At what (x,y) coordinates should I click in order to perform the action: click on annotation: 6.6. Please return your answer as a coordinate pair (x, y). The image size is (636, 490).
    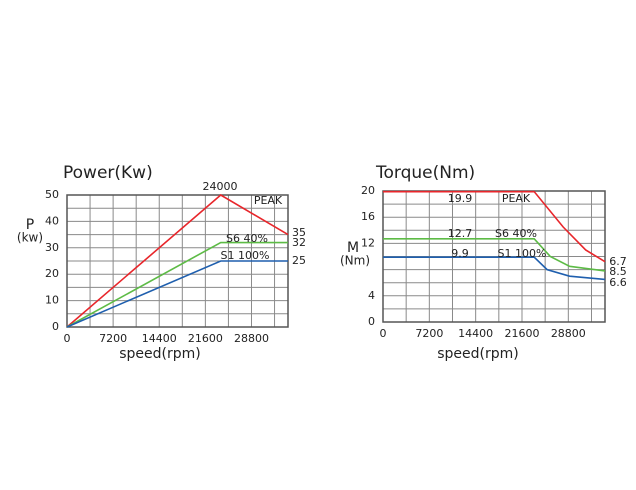
    Looking at the image, I should click on (618, 282).